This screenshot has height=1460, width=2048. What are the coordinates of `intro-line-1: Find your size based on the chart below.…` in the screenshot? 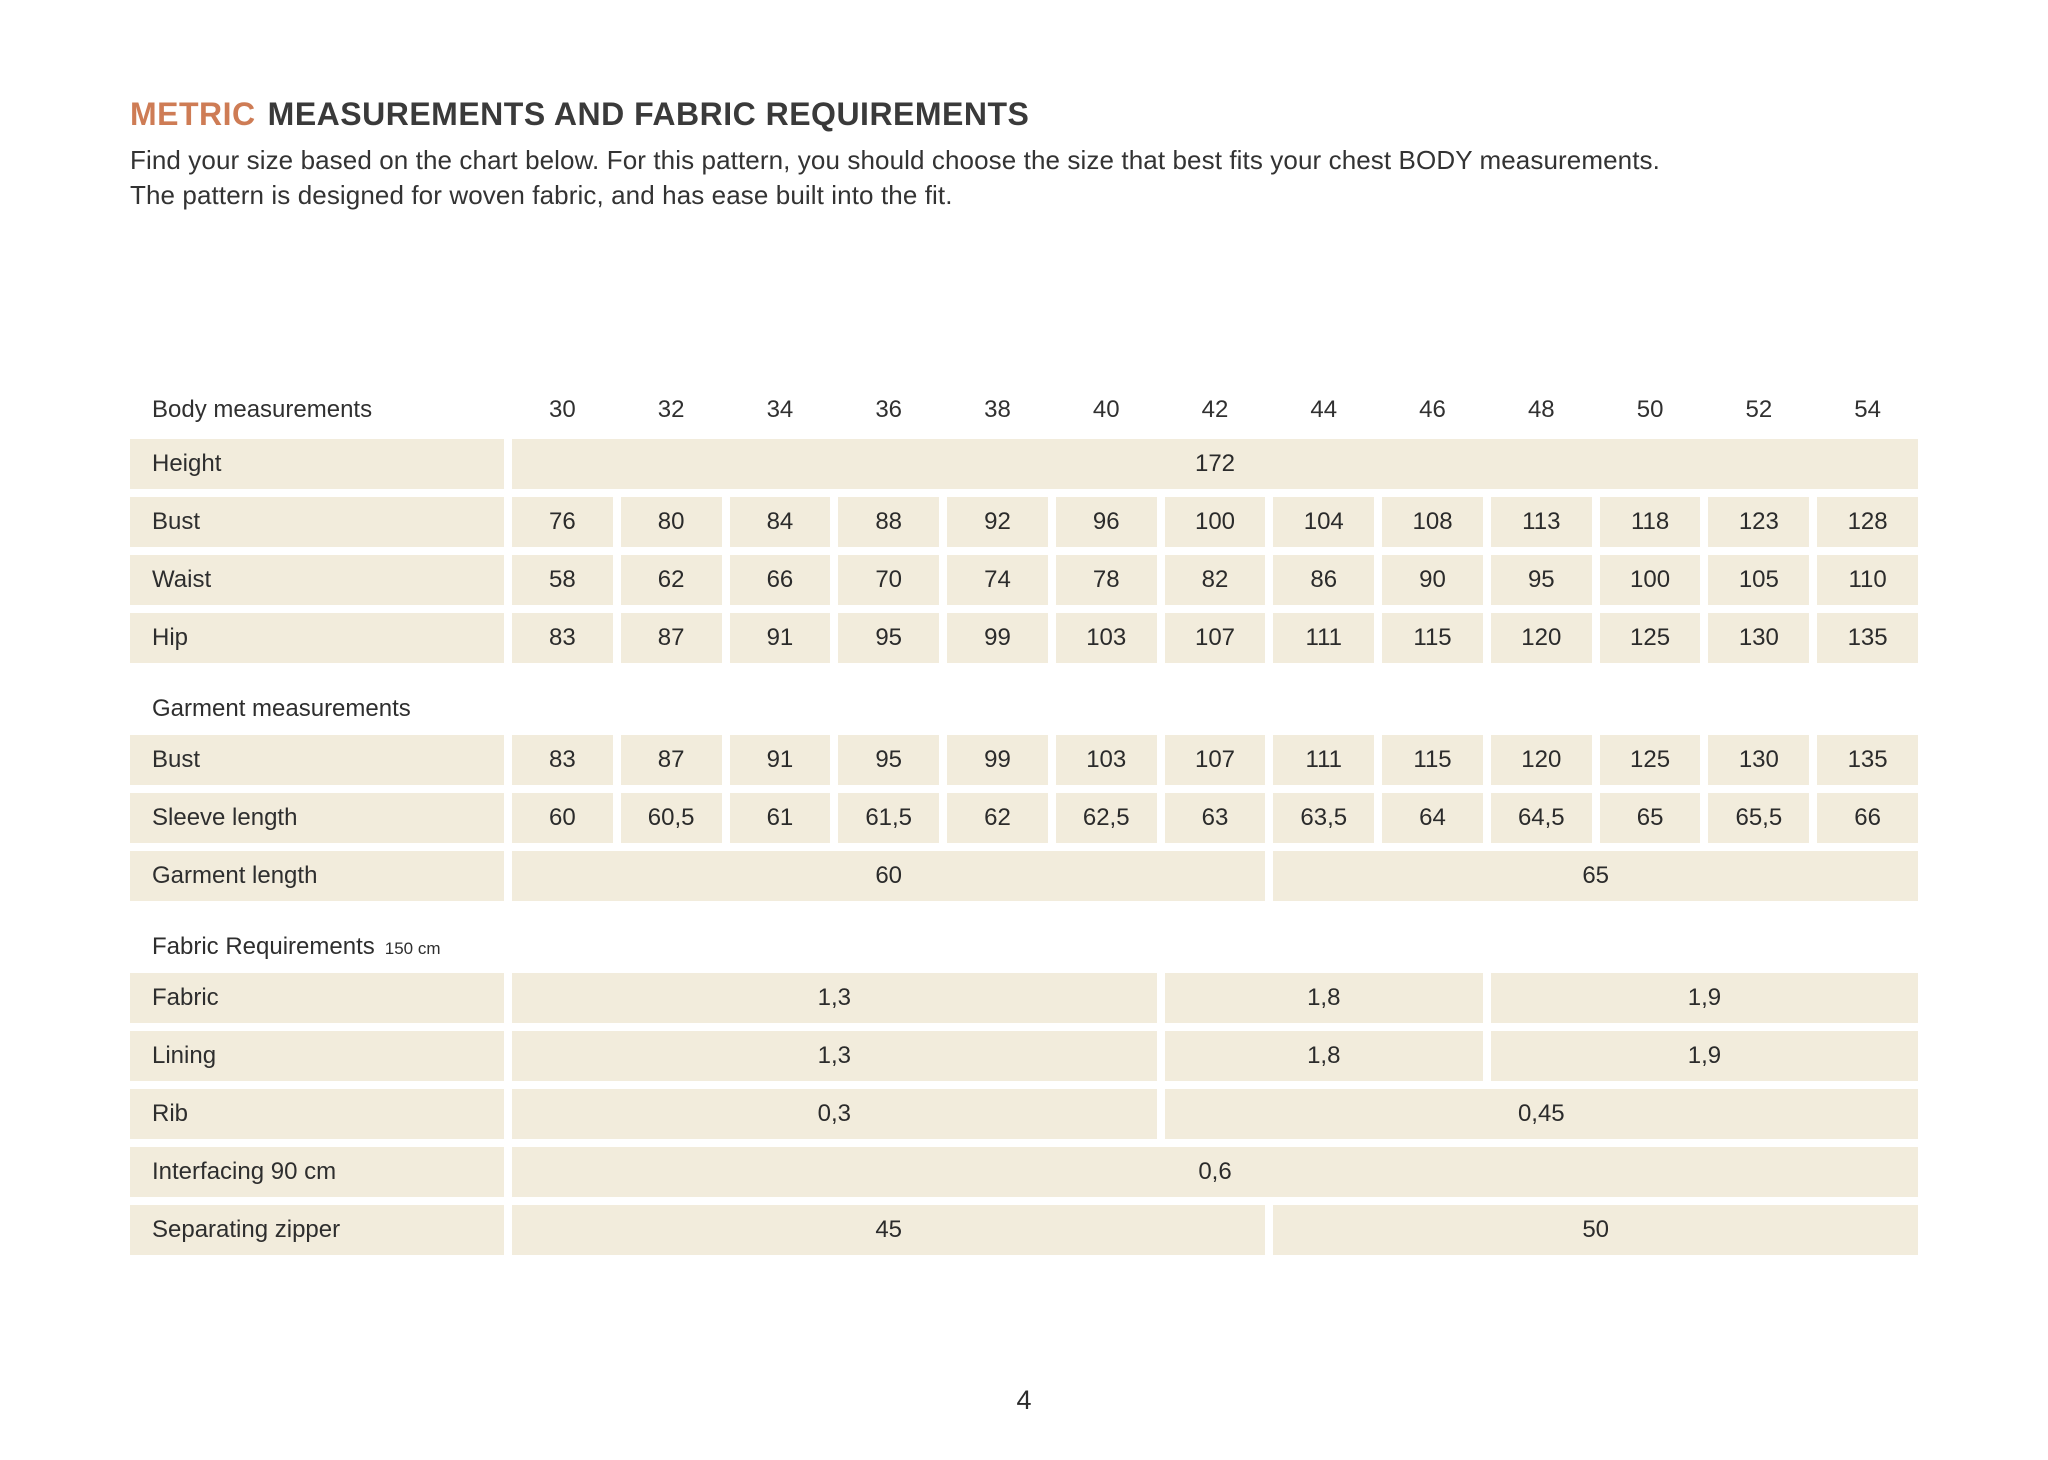 It's located at (895, 159).